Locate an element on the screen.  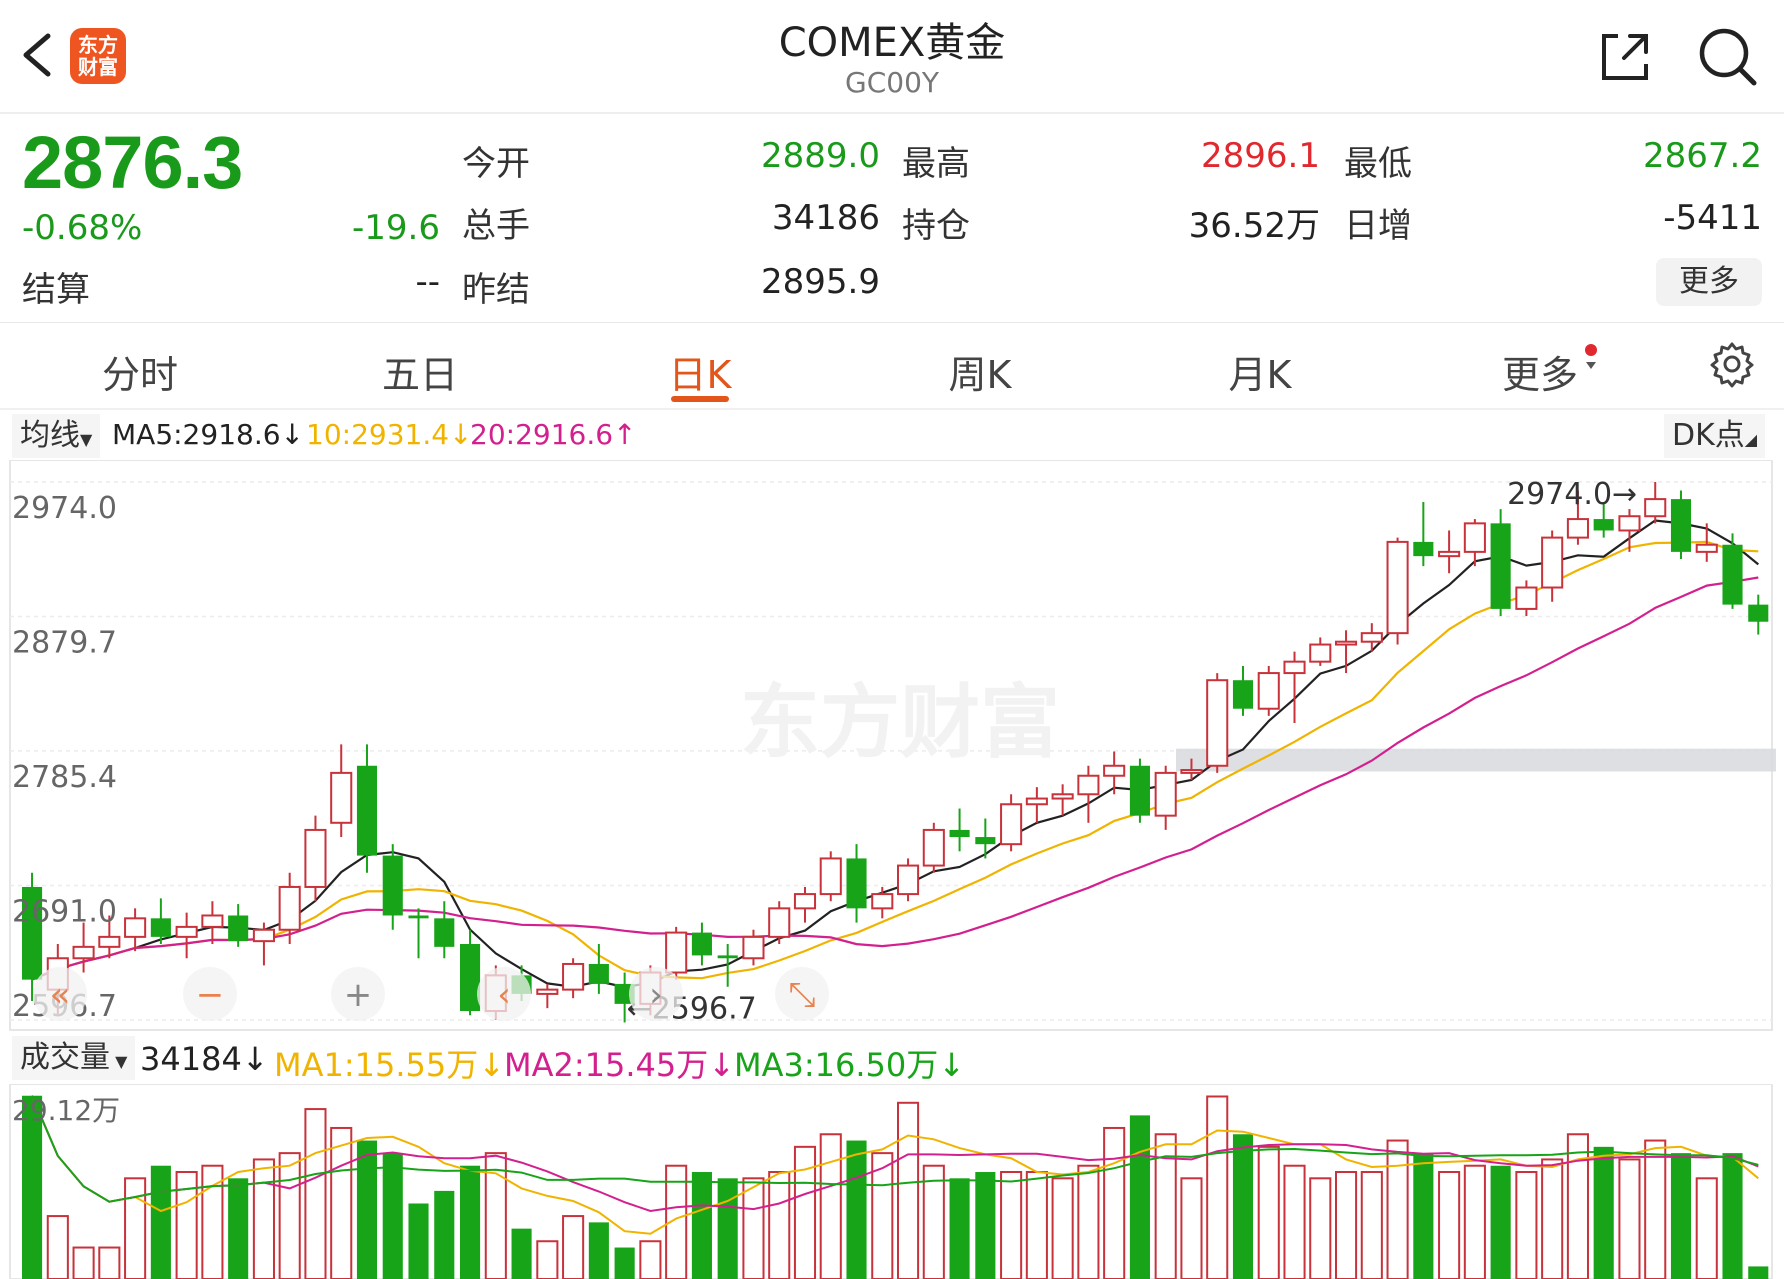
ma-selector: 均线▼ is located at coordinates (56, 436).